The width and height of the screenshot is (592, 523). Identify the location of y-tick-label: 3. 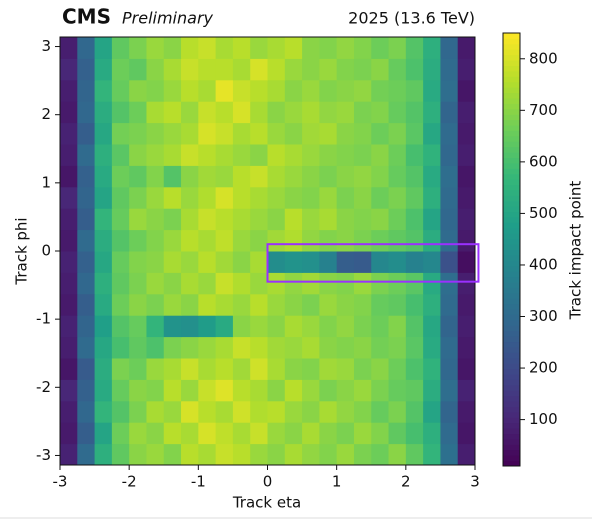
(46, 46).